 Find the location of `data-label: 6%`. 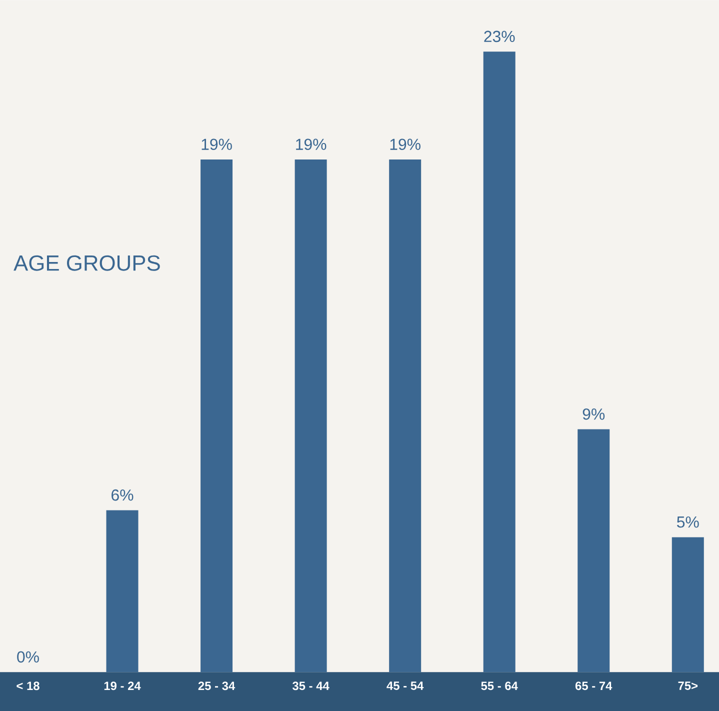

data-label: 6% is located at coordinates (123, 495).